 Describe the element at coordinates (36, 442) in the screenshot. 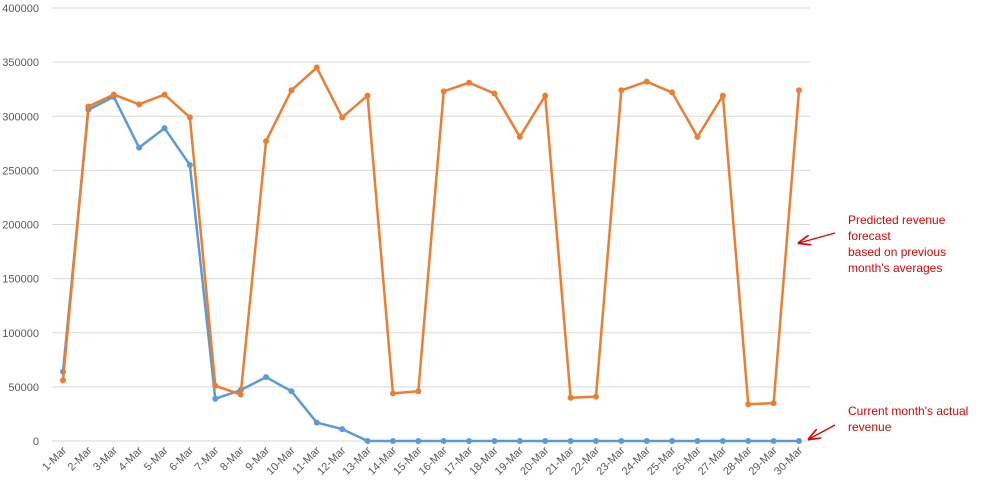

I see `y-tick-label: 0` at that location.